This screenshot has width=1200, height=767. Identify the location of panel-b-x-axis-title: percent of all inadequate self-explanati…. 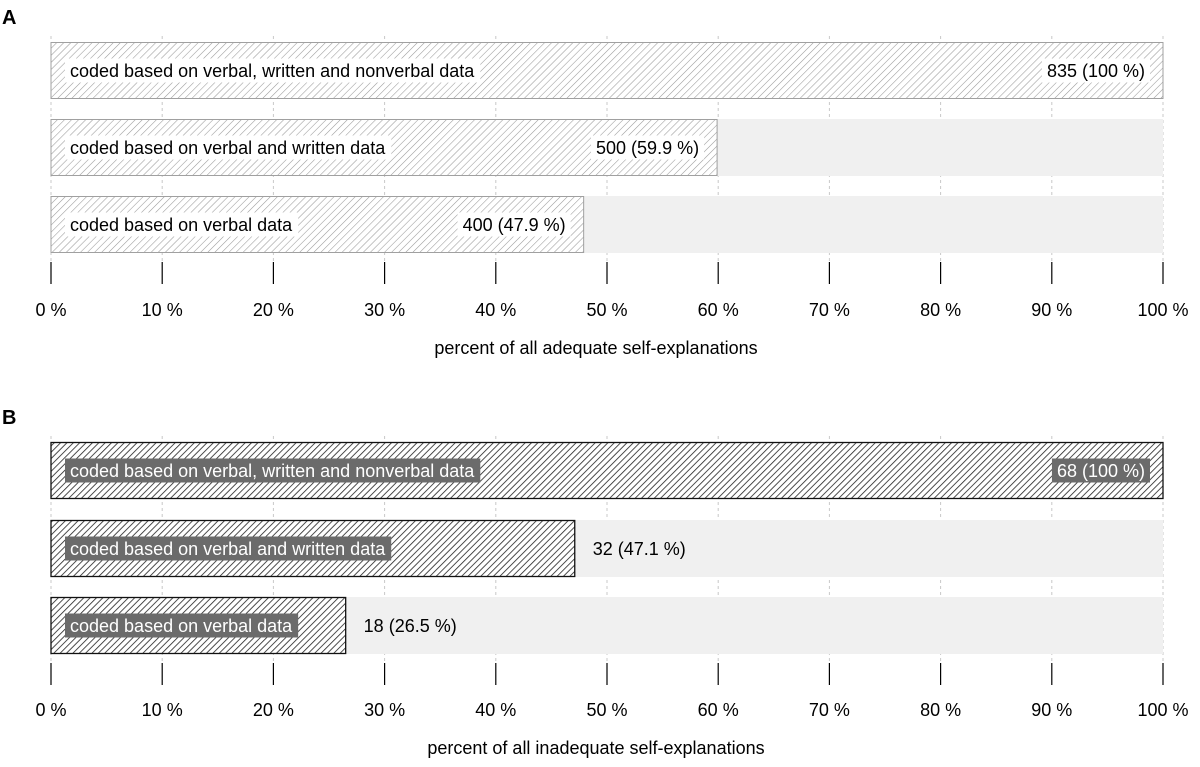
(595, 748).